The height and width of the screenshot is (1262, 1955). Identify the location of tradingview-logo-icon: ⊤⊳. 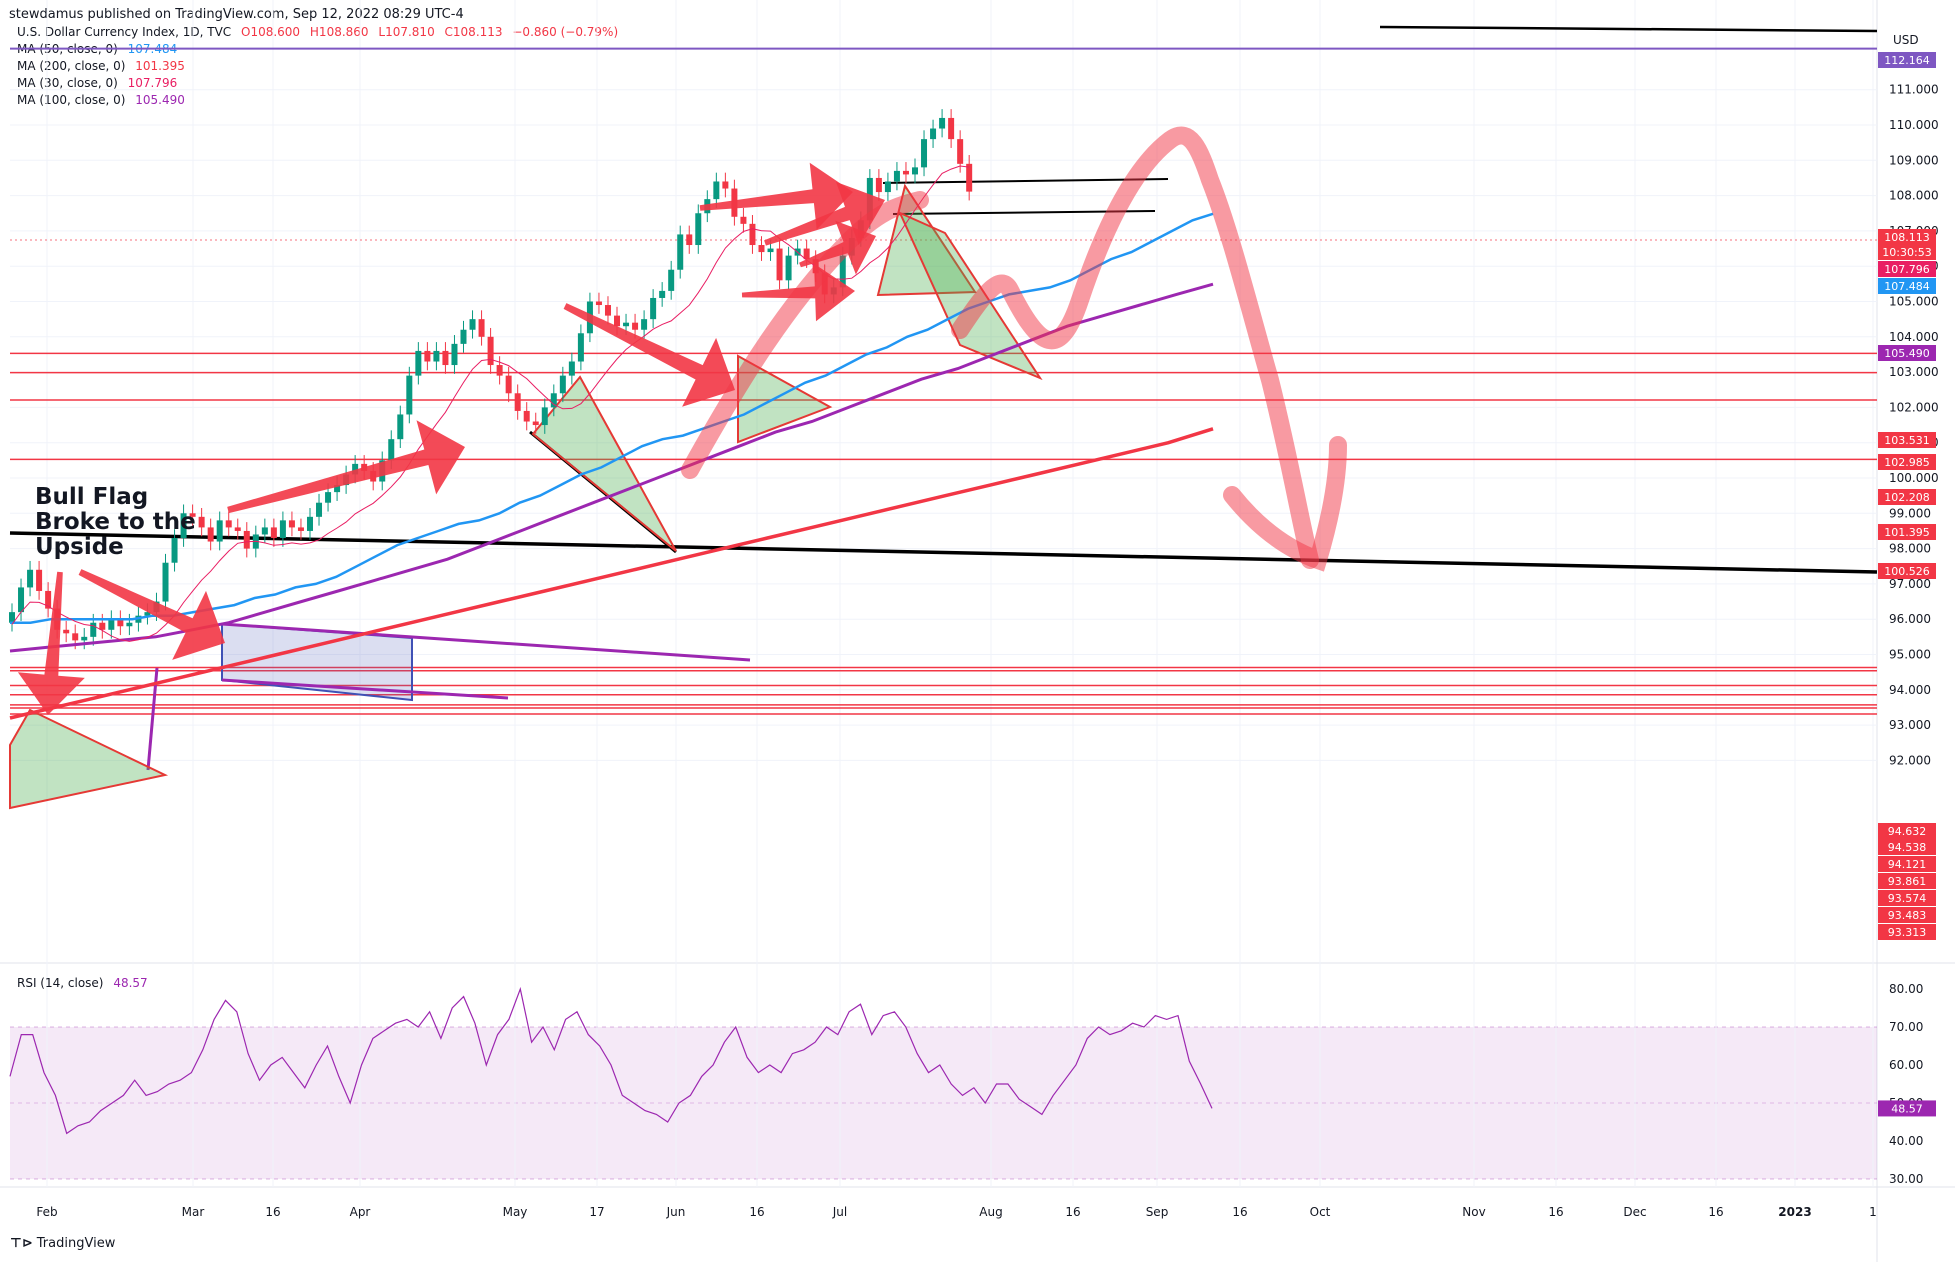
(21, 1243).